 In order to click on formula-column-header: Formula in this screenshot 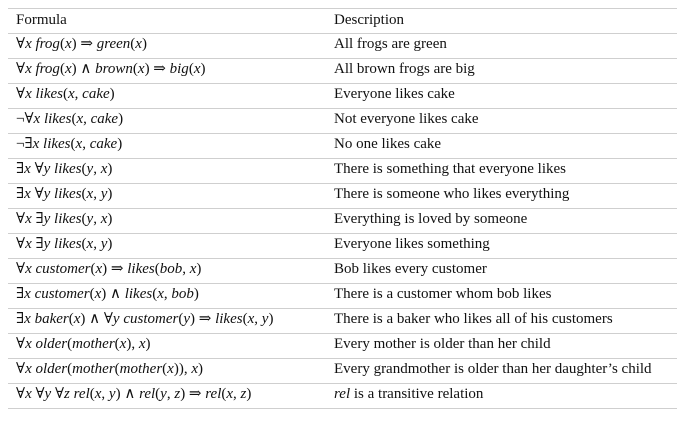, I will do `click(167, 21)`.